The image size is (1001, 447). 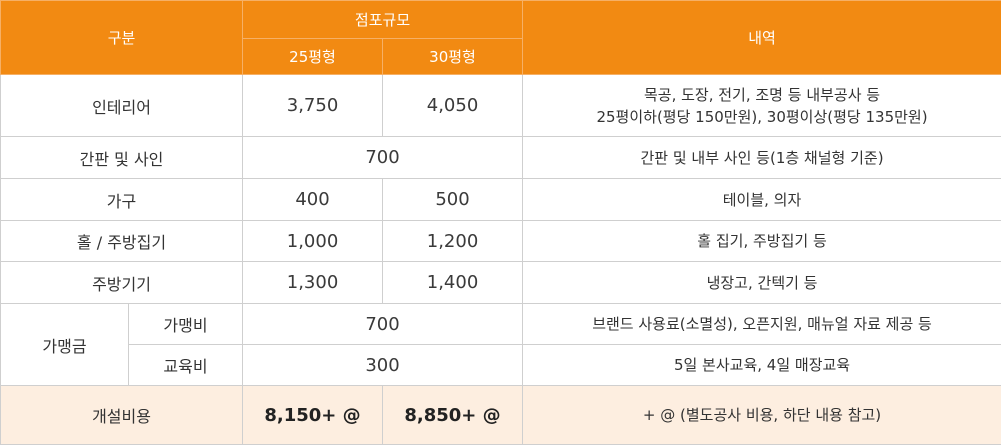 What do you see at coordinates (453, 282) in the screenshot?
I see `kitchen-equipment-value-30: 1,400` at bounding box center [453, 282].